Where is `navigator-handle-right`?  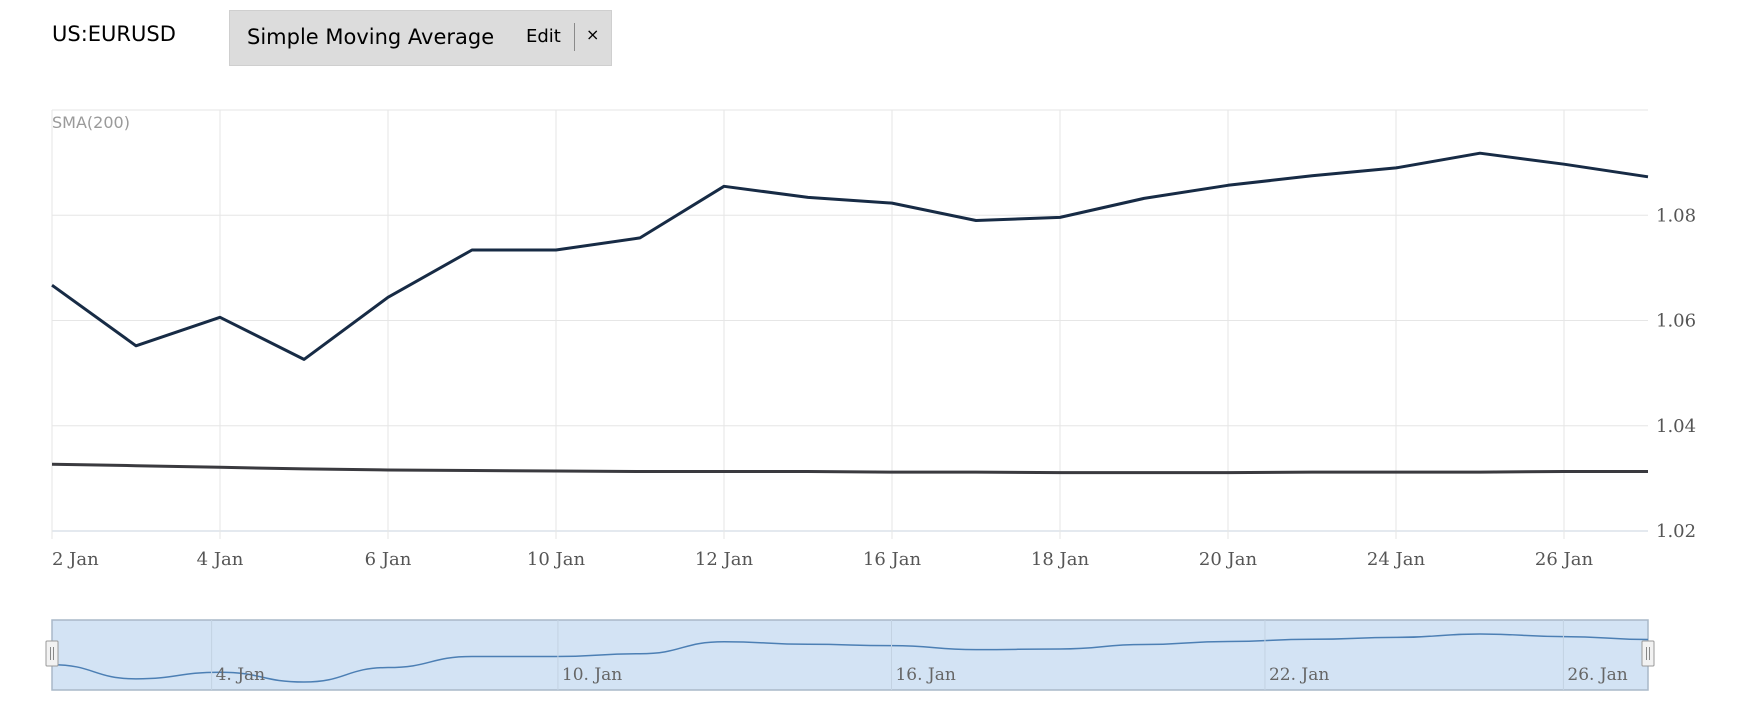
navigator-handle-right is located at coordinates (1648, 653).